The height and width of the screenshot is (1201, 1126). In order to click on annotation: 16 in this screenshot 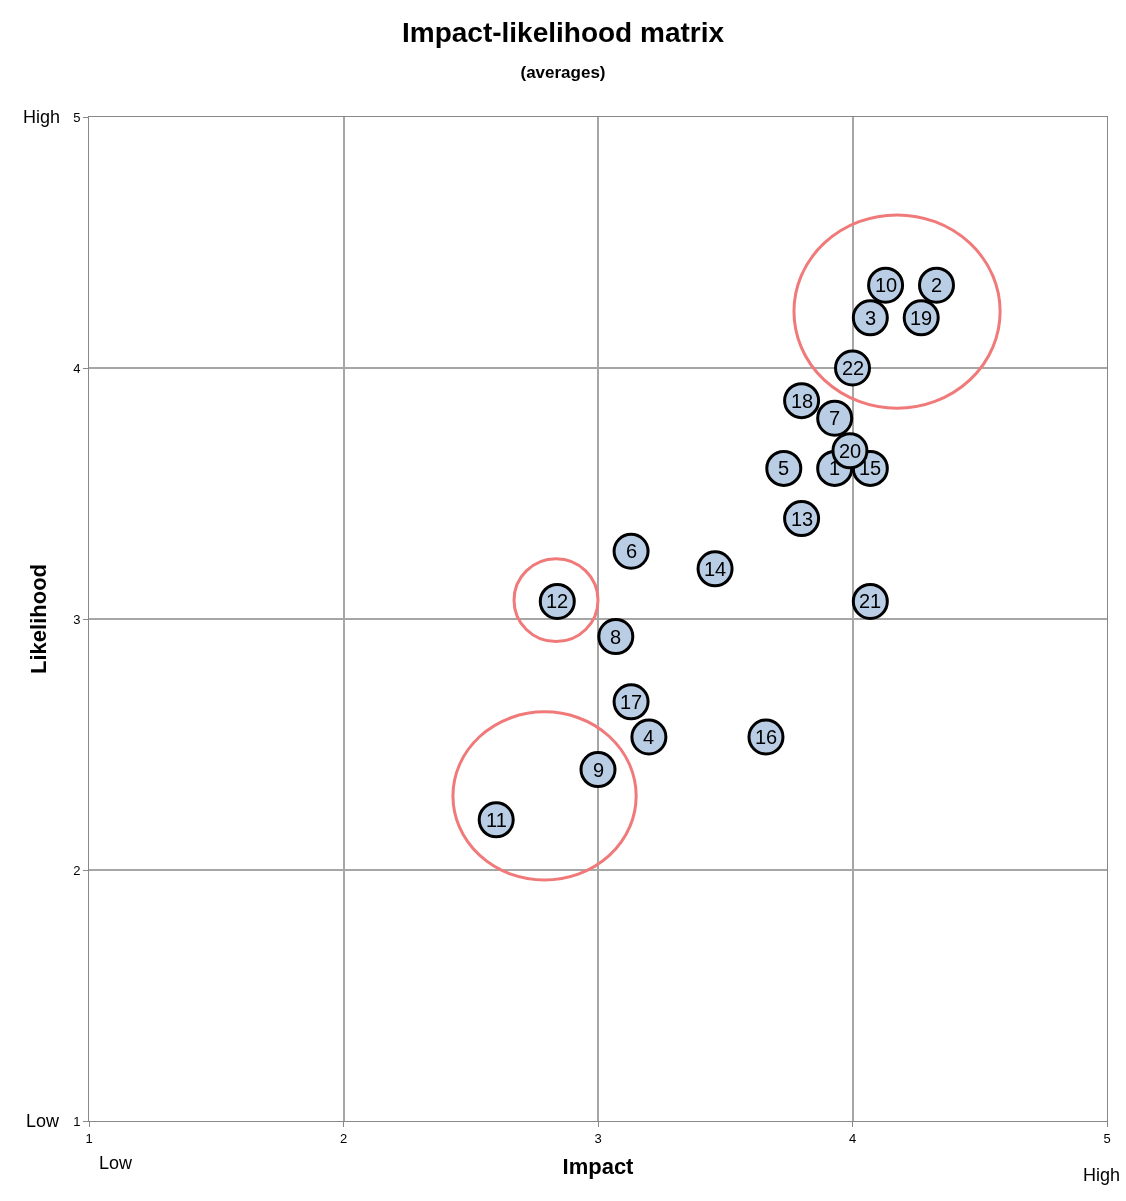, I will do `click(766, 737)`.